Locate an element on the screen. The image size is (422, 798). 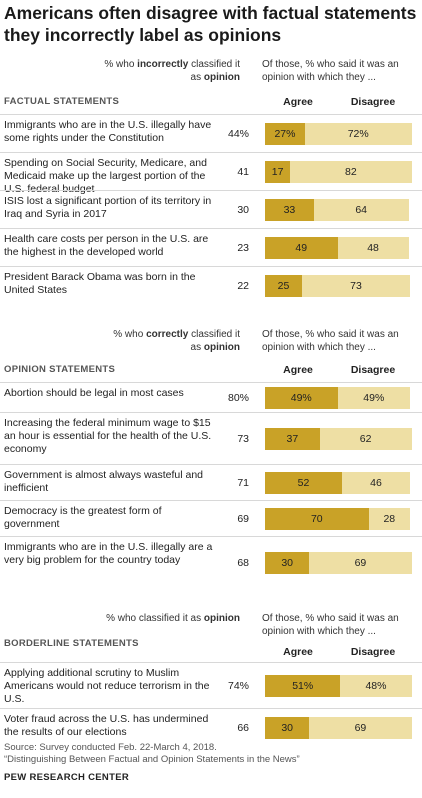
disagree-value-label: 49% is located at coordinates (374, 398).